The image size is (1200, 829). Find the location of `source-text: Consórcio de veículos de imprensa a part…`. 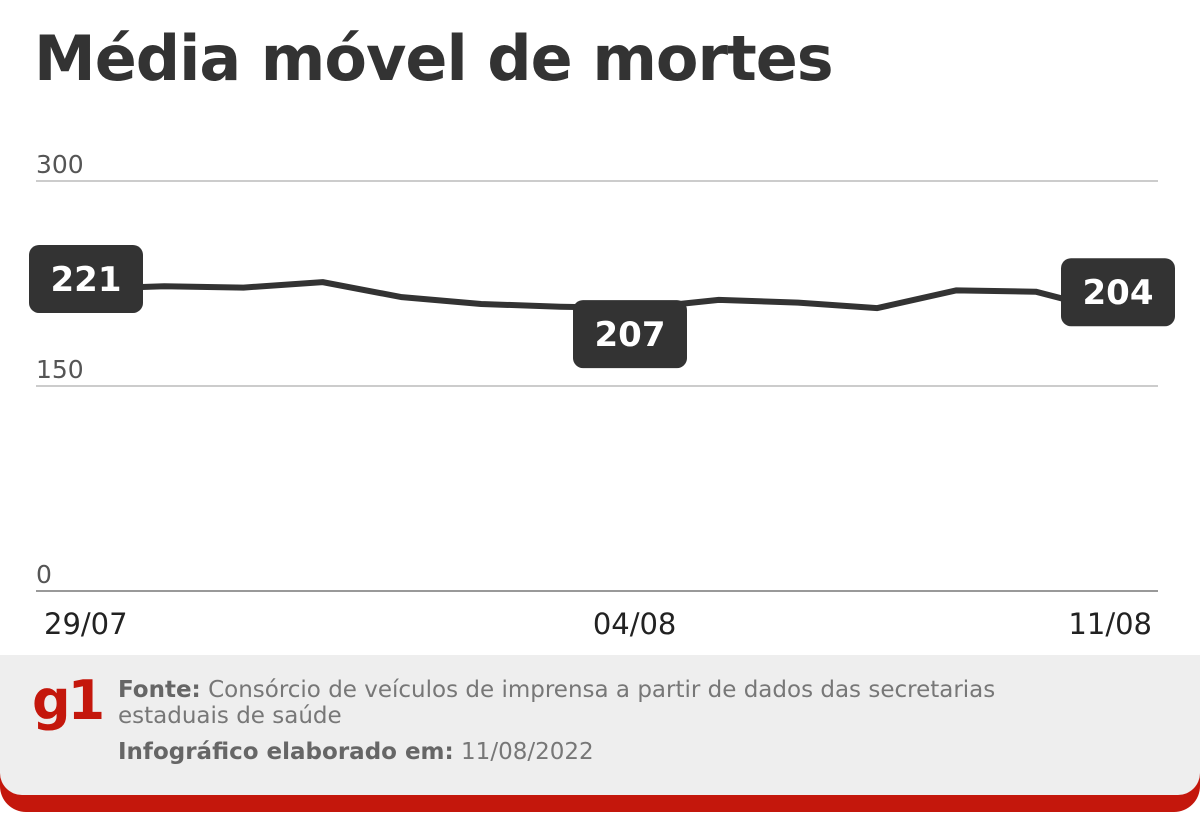

source-text: Consórcio de veículos de imprensa a part… is located at coordinates (602, 690).